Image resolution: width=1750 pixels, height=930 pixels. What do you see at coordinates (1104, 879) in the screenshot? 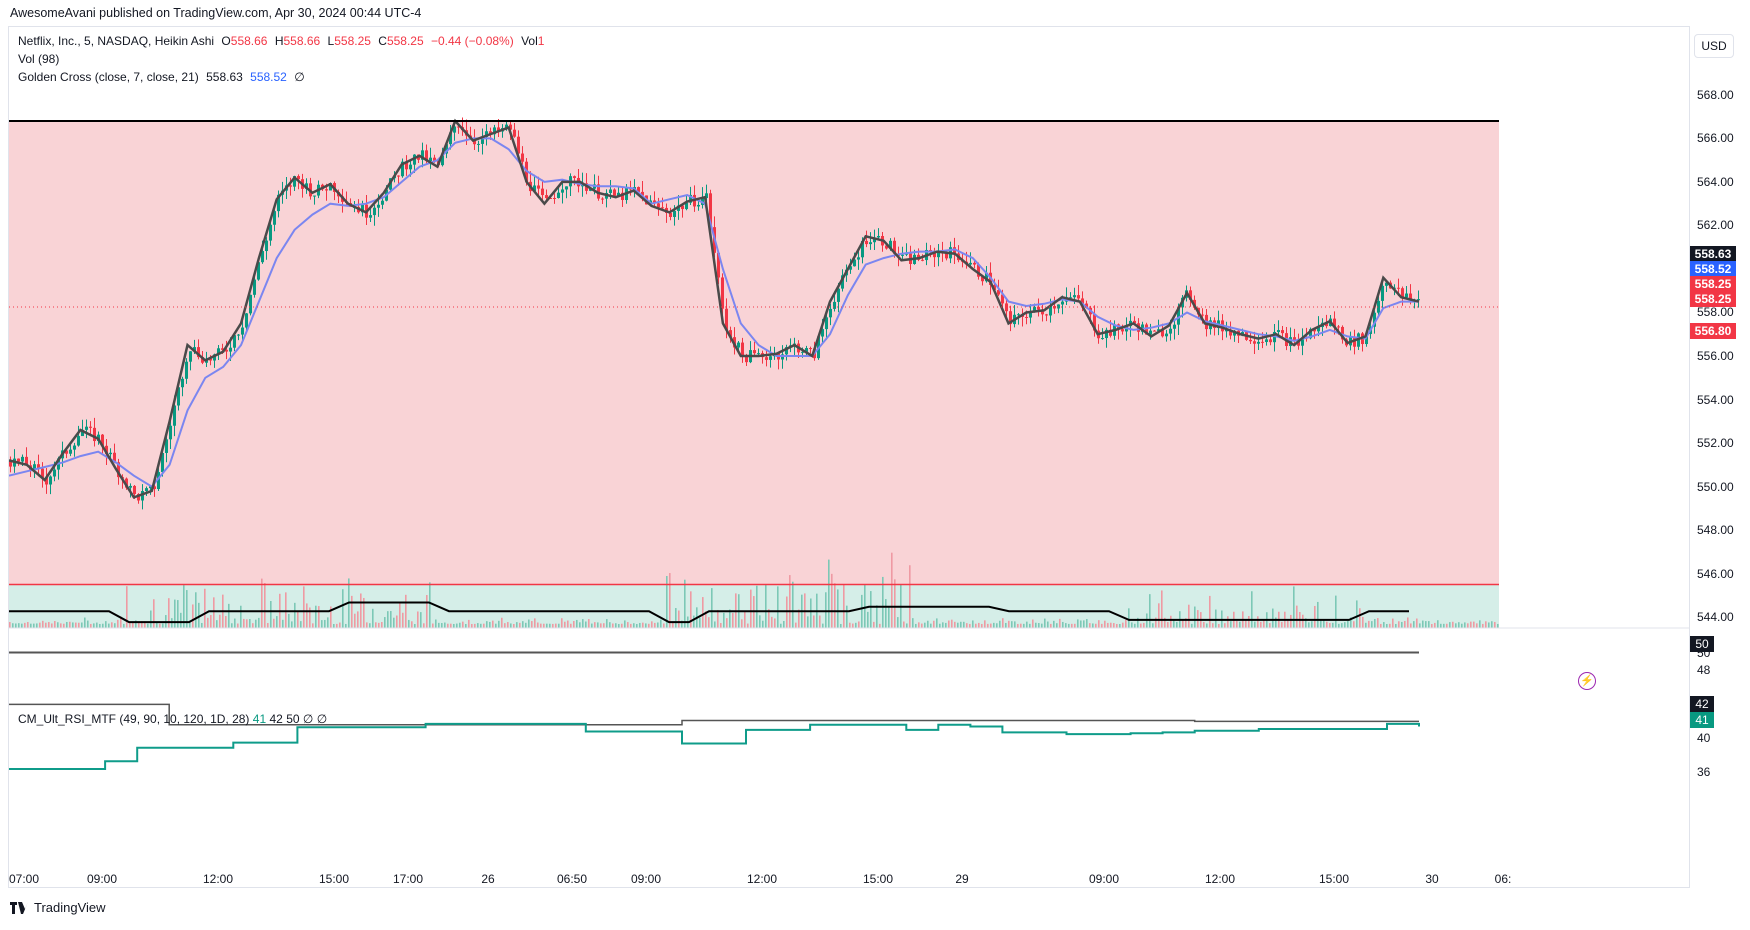
I see `time-tick: 09:00` at bounding box center [1104, 879].